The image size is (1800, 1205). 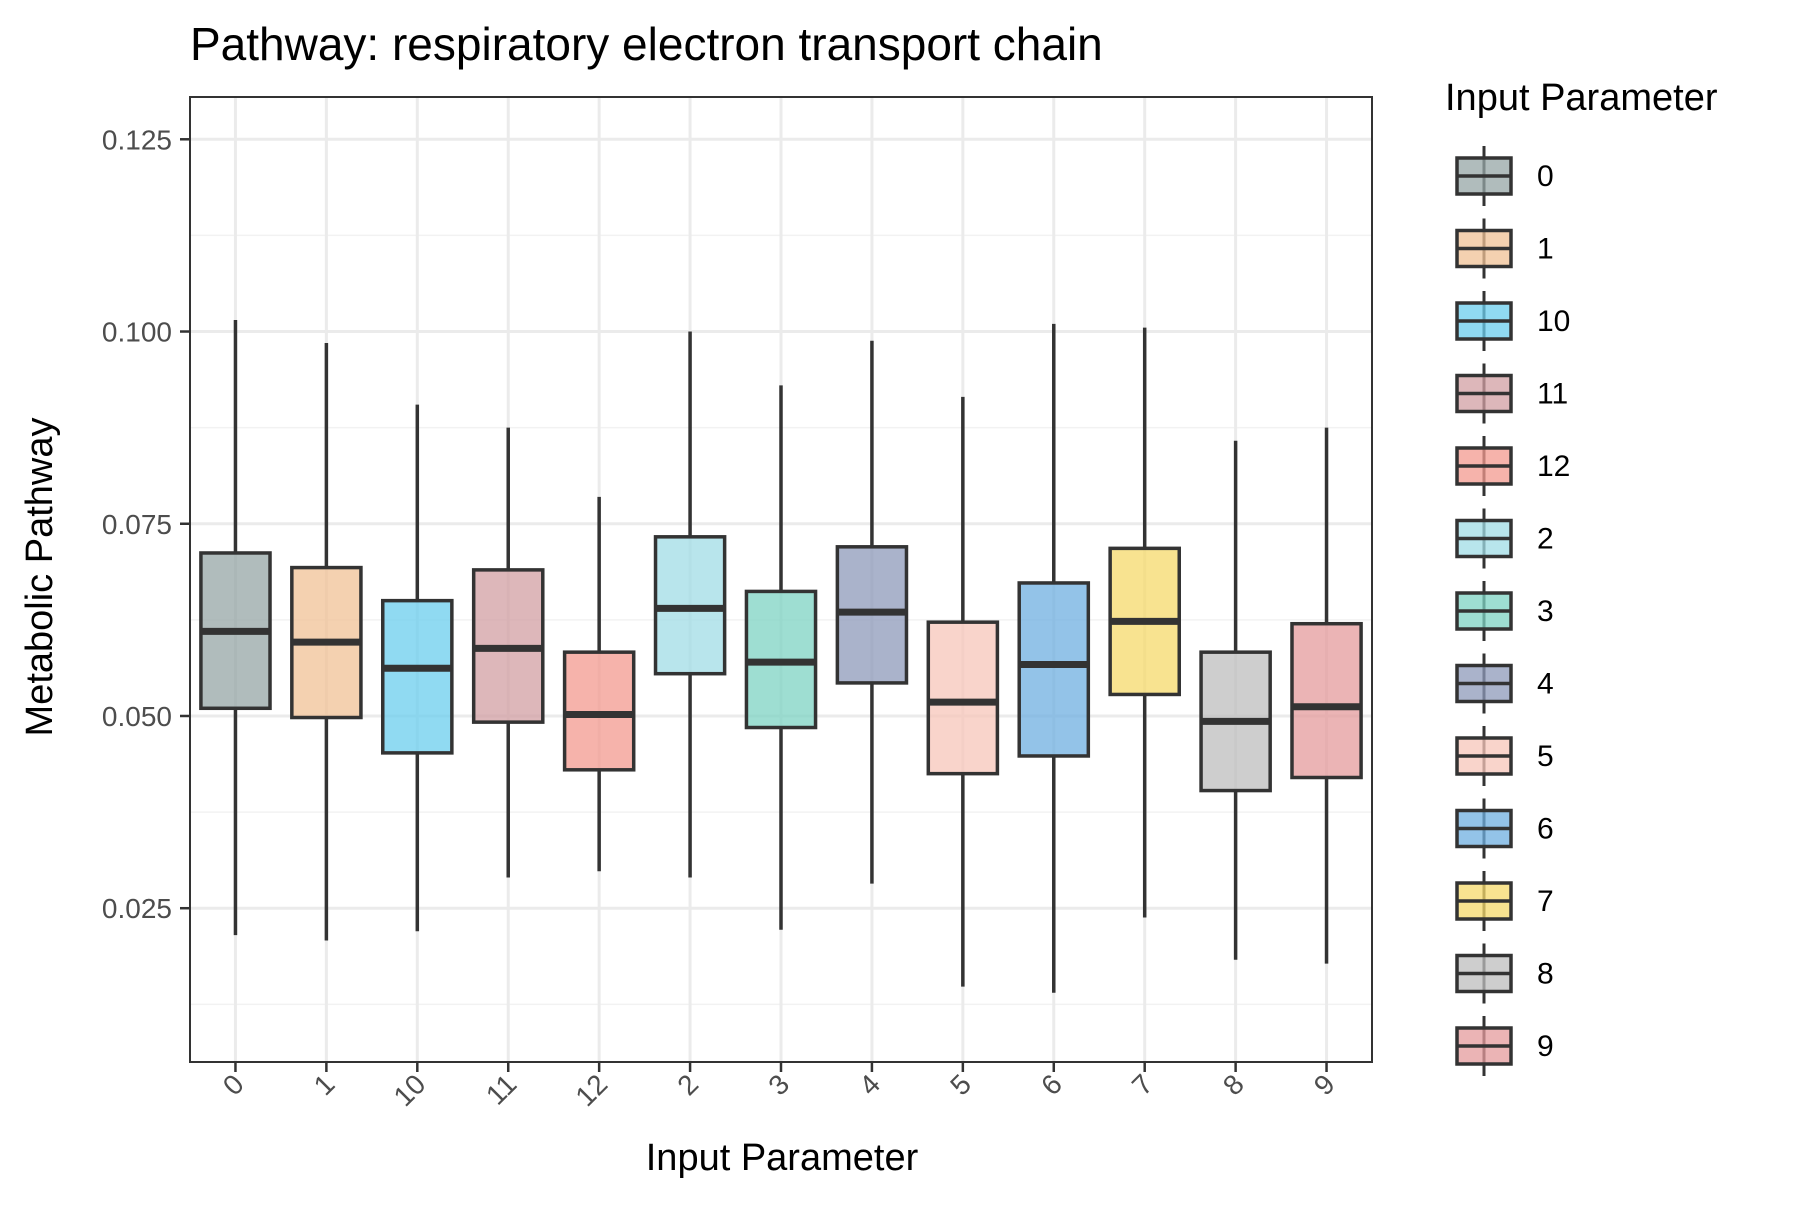 I want to click on legend-label: 3, so click(x=1545, y=611).